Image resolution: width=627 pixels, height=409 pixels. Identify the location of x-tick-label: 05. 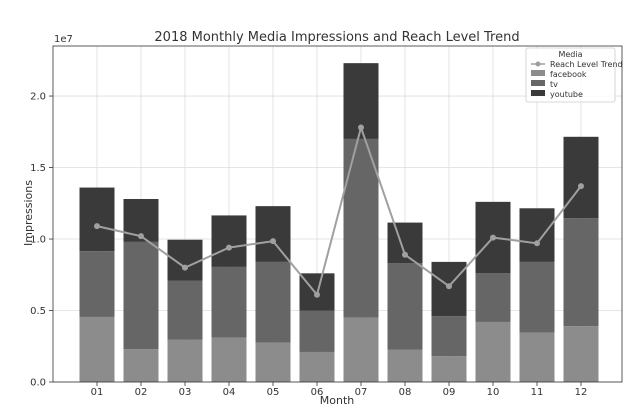
(273, 392).